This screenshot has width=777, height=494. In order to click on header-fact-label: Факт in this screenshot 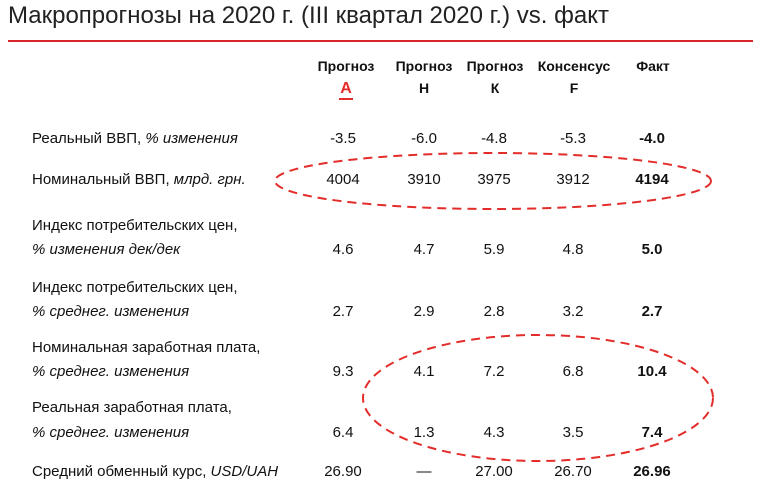, I will do `click(653, 66)`.